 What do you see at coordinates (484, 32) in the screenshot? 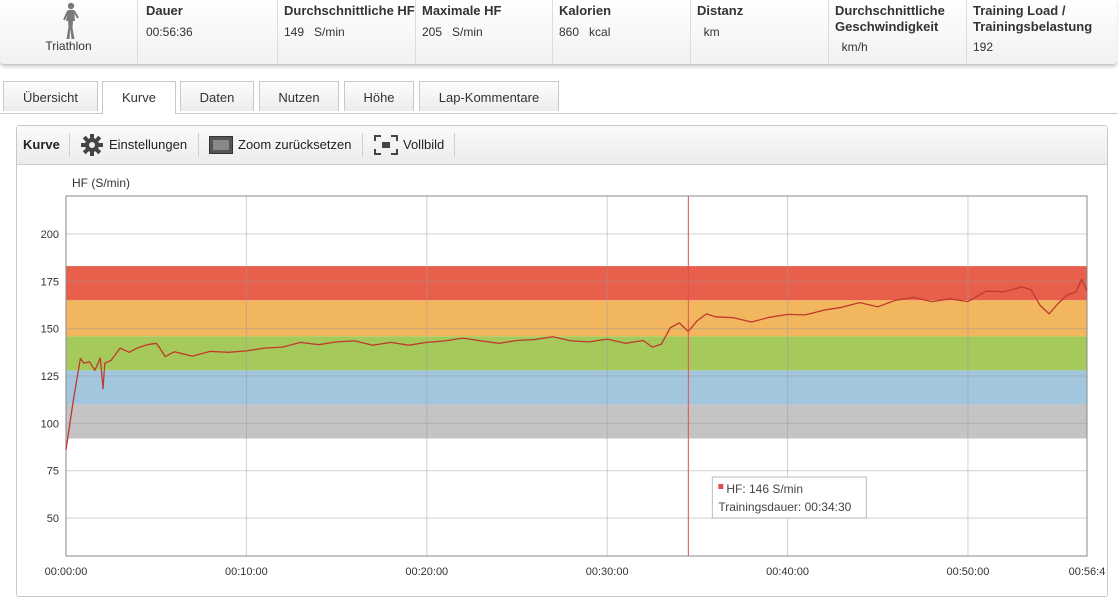
I see `stat-max-hr: Maximale HF 205 S/min` at bounding box center [484, 32].